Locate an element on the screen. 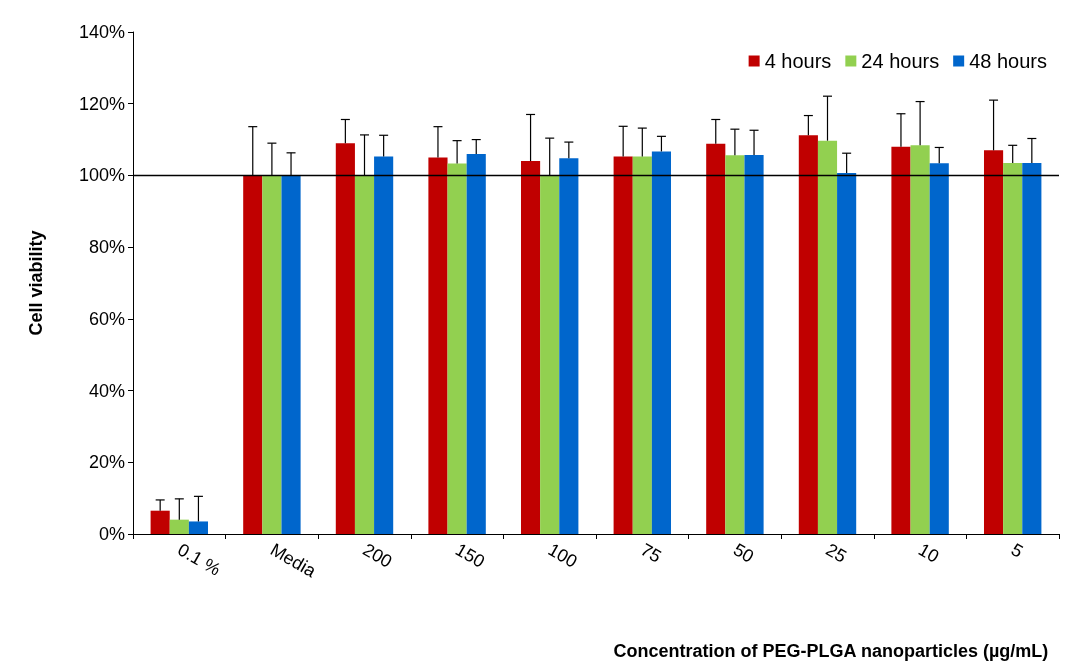 This screenshot has width=1075, height=672. x-tick-label: 25 is located at coordinates (836, 553).